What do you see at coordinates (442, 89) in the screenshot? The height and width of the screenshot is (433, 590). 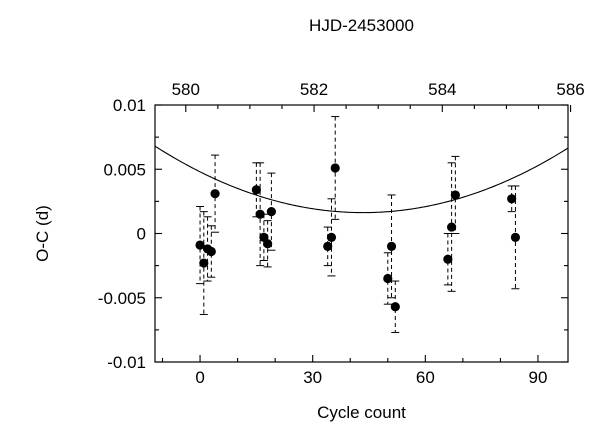 I see `x2-tick-label: 584` at bounding box center [442, 89].